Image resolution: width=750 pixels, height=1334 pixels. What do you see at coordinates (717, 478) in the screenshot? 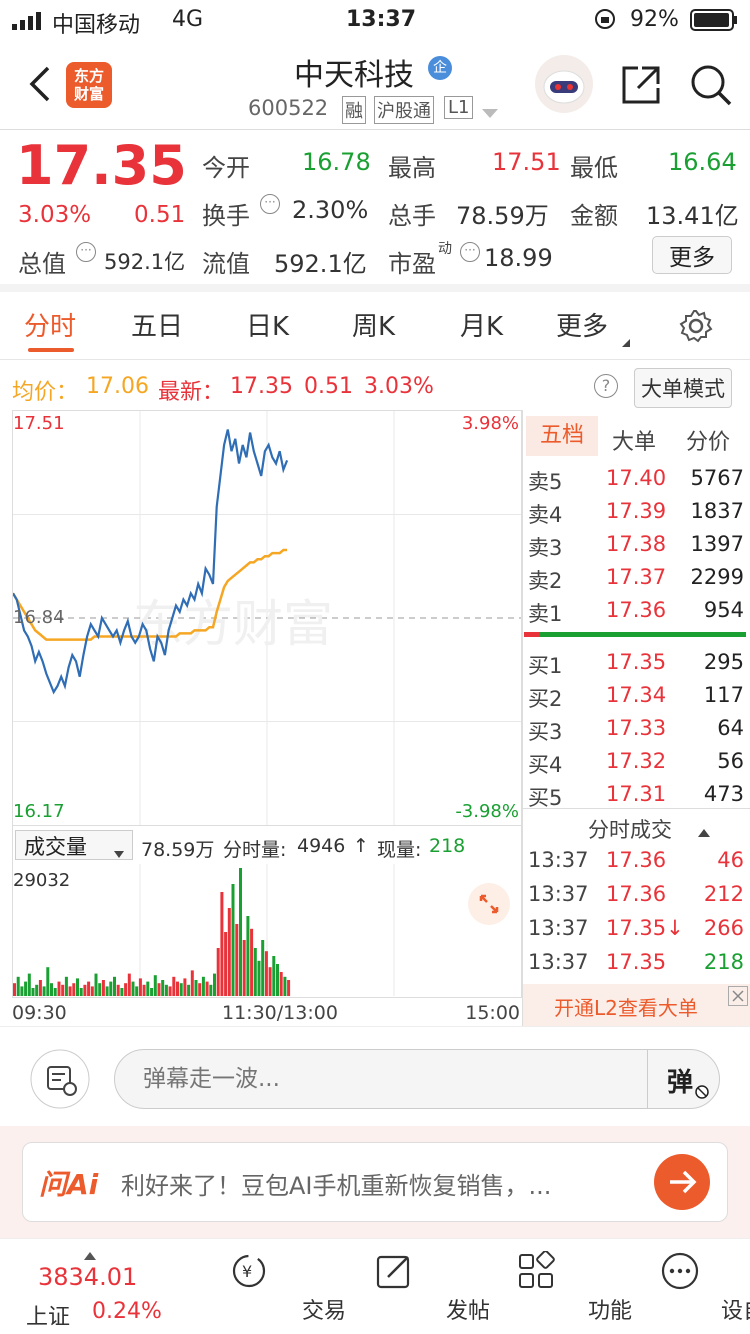
I see `ask-volume: 5767` at bounding box center [717, 478].